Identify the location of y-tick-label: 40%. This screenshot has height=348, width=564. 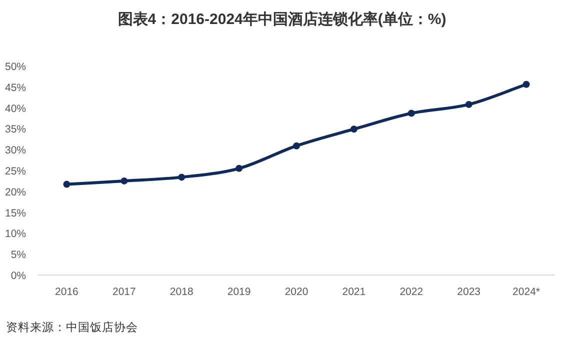
(15, 108).